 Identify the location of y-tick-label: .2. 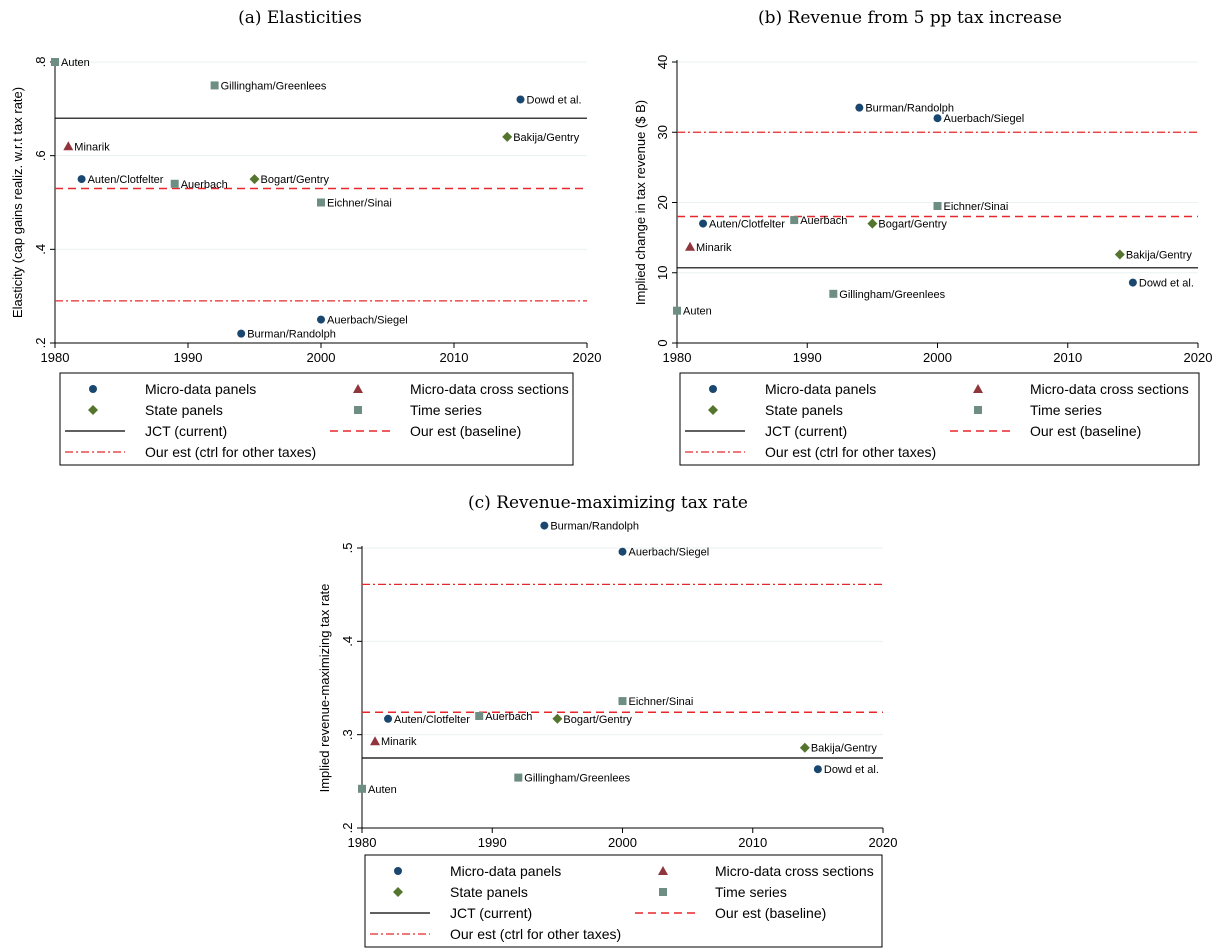
(40, 343).